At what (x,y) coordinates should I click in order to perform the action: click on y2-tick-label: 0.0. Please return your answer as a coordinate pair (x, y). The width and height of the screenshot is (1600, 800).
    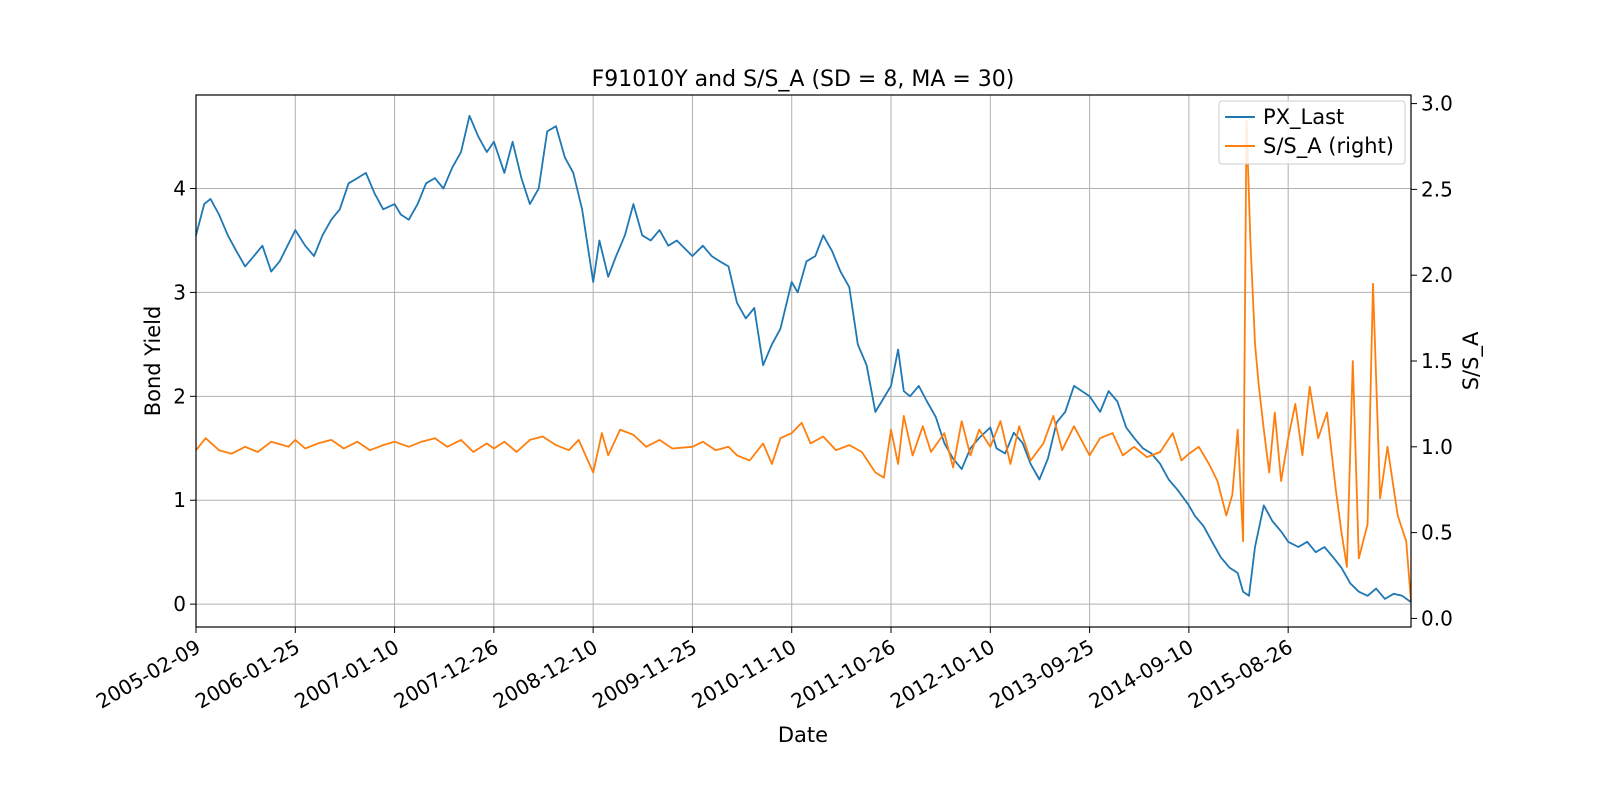
    Looking at the image, I should click on (1437, 618).